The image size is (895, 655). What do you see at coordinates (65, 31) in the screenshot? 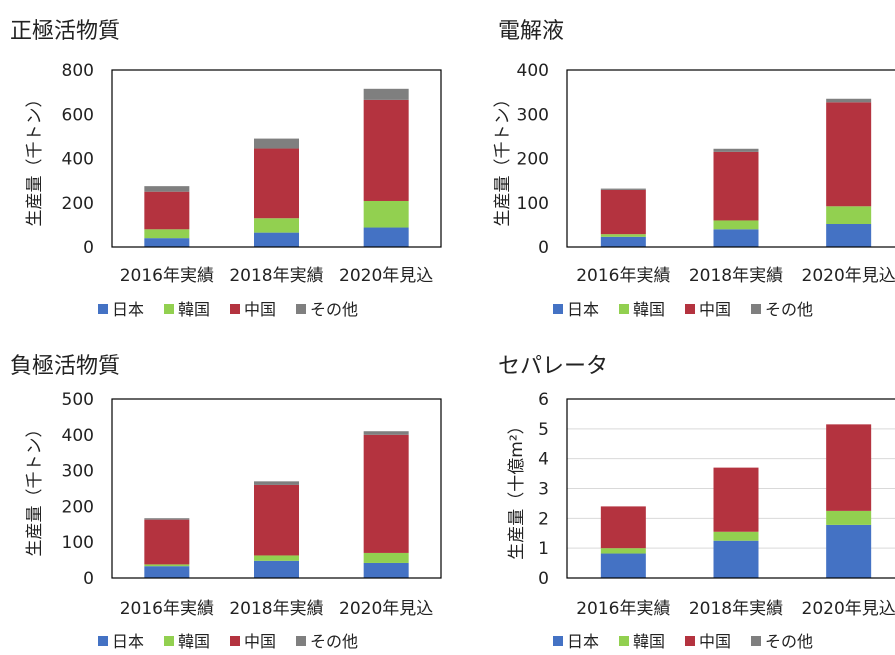
I see `chart-title: 正極活物質` at bounding box center [65, 31].